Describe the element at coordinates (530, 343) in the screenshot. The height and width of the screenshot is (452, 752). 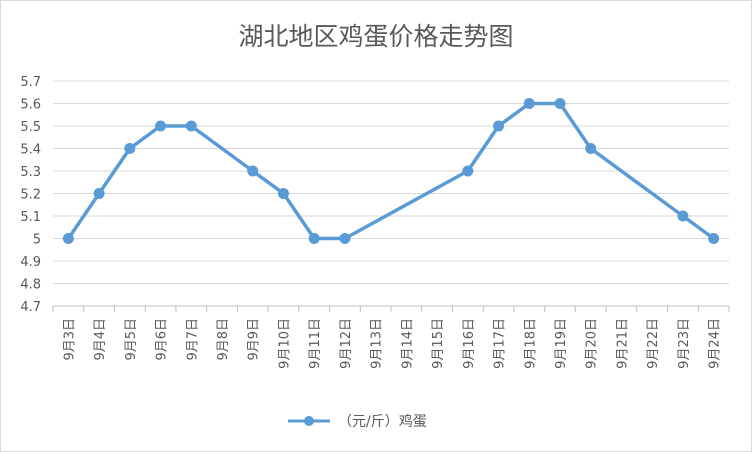
I see `x-tick-label: 9月18日` at that location.